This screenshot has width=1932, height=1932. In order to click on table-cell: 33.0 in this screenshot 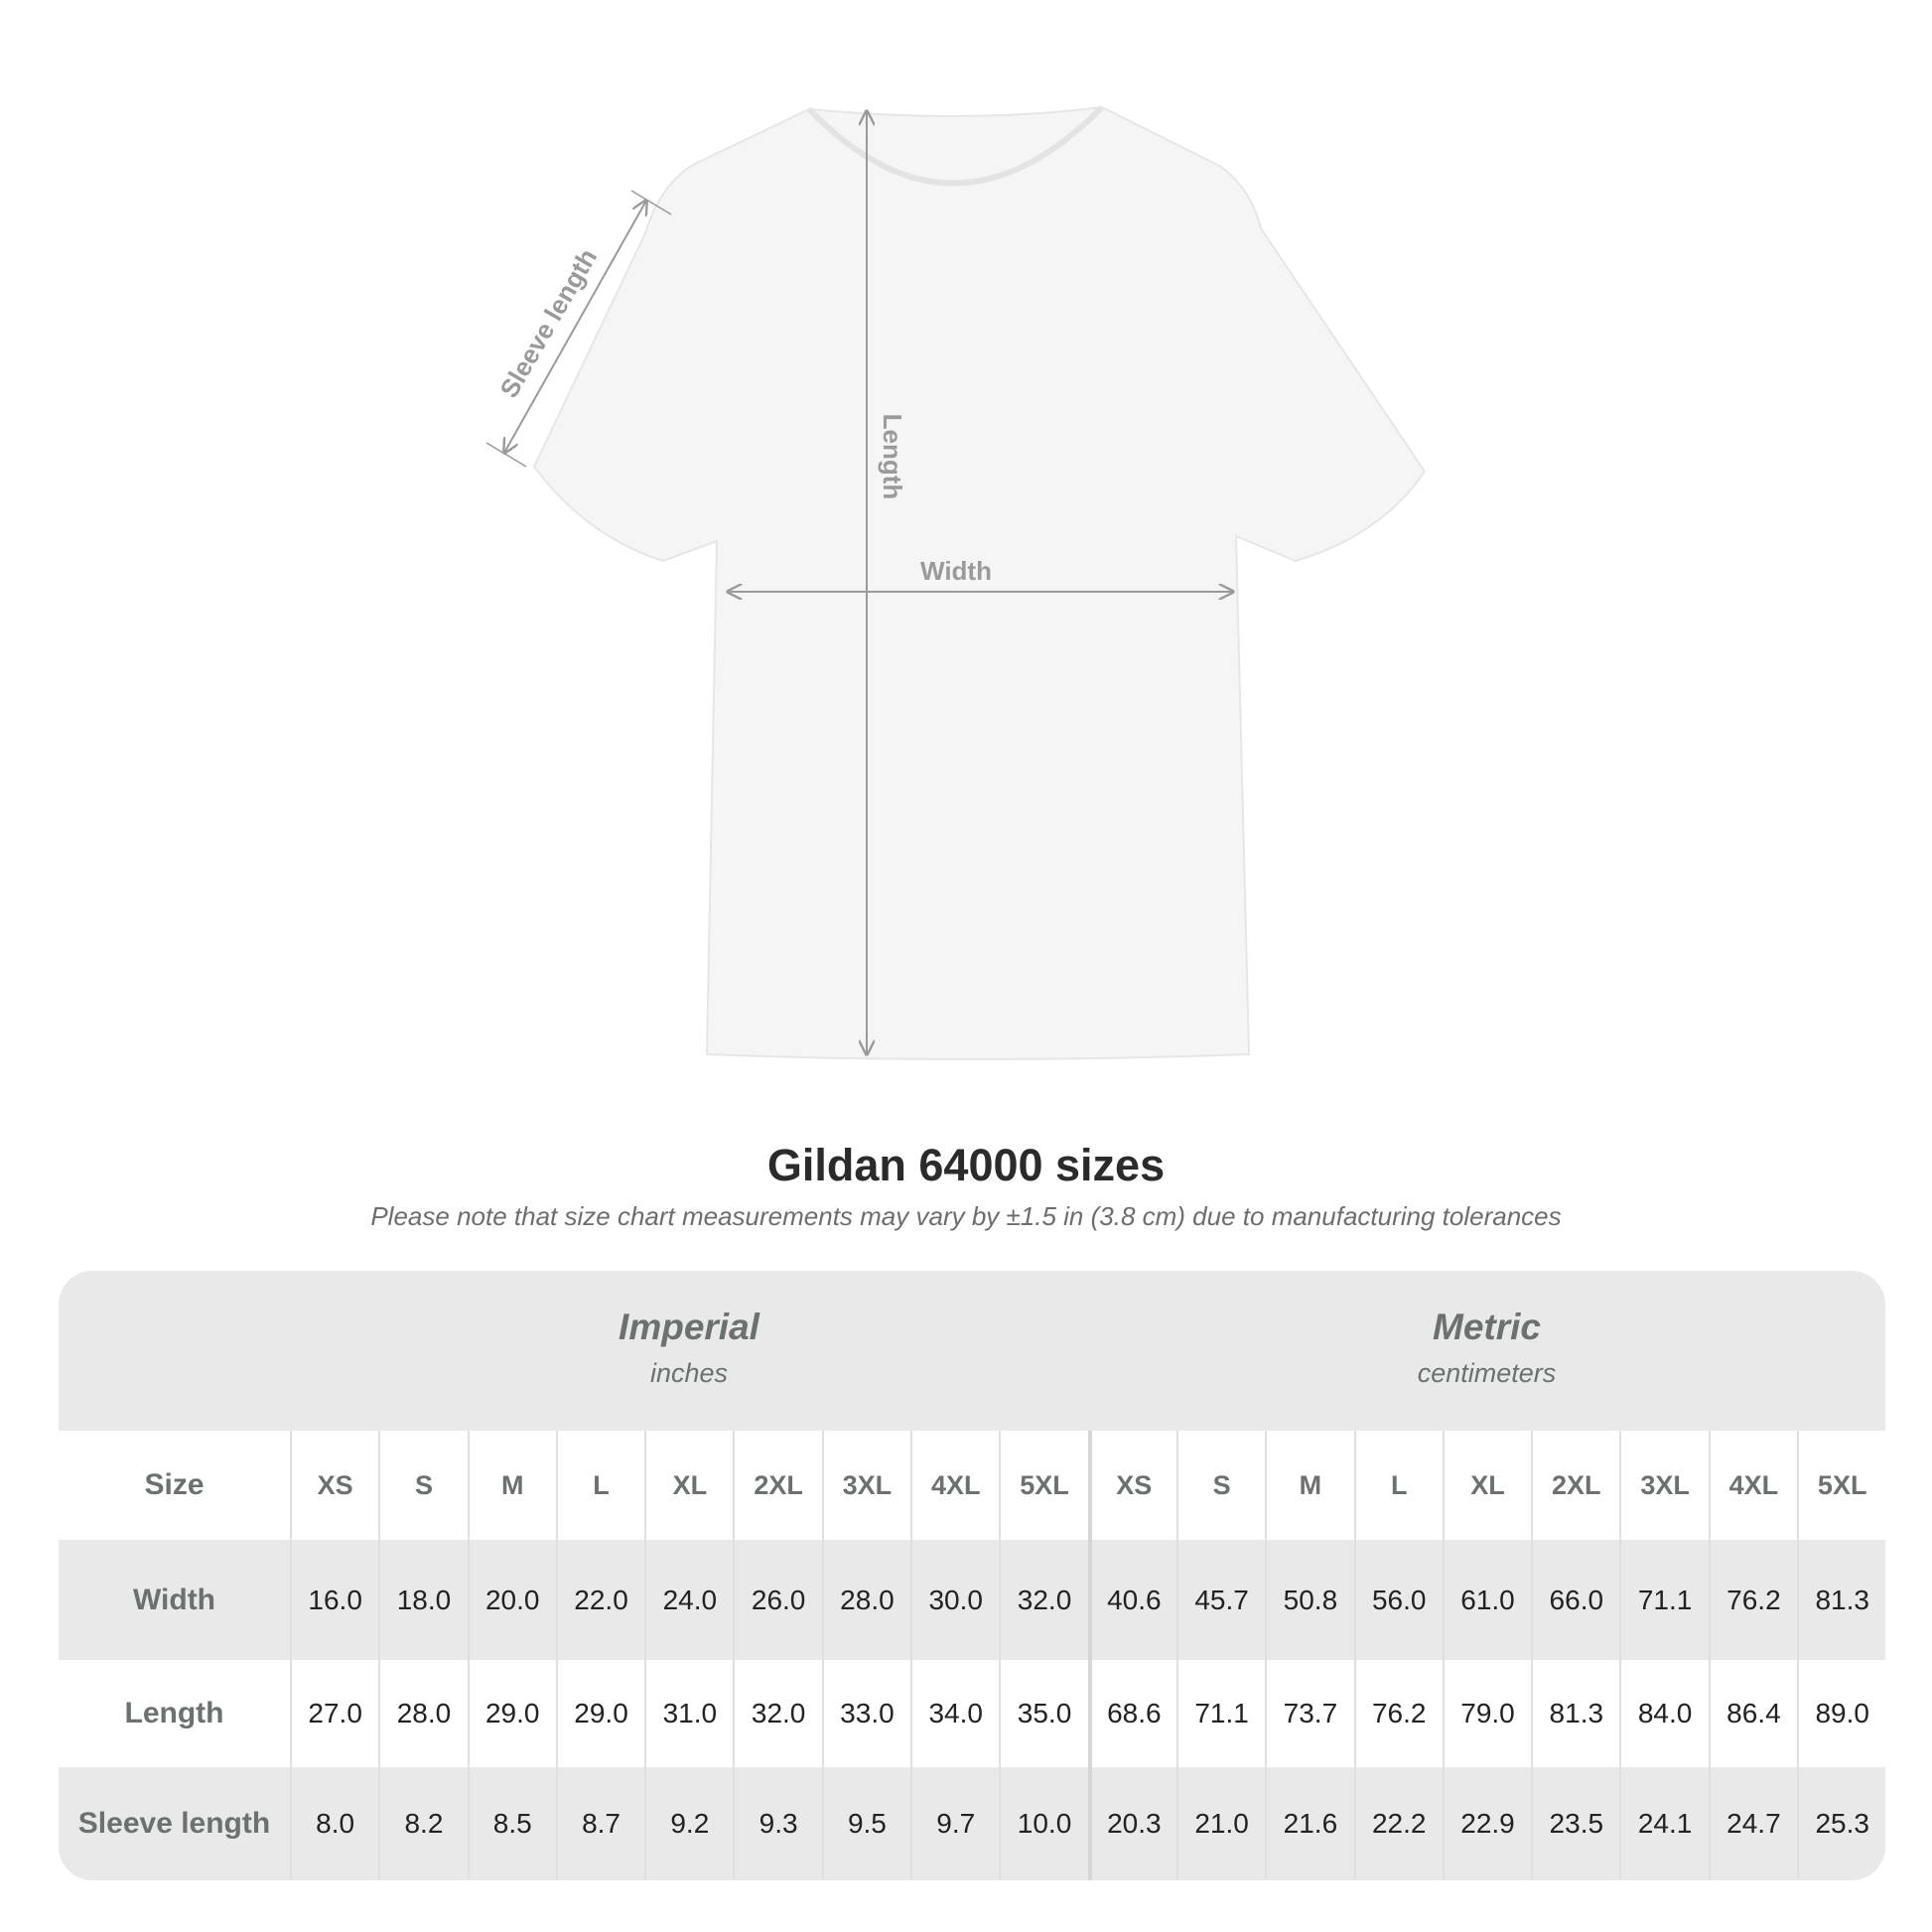, I will do `click(866, 1714)`.